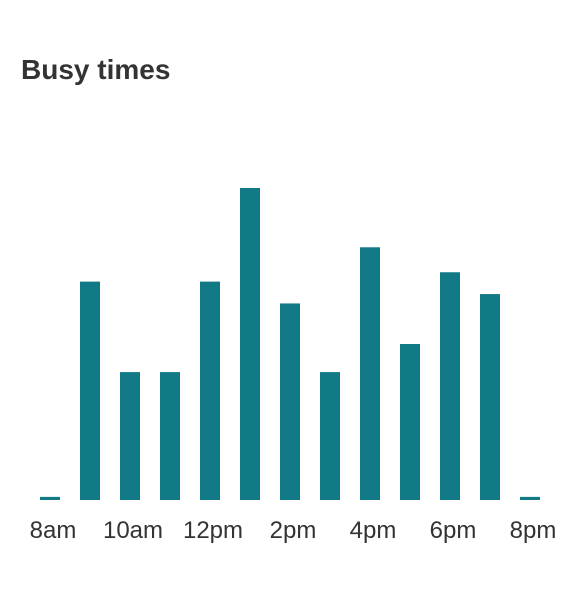 This screenshot has width=580, height=604. I want to click on bar-9am, so click(90, 390).